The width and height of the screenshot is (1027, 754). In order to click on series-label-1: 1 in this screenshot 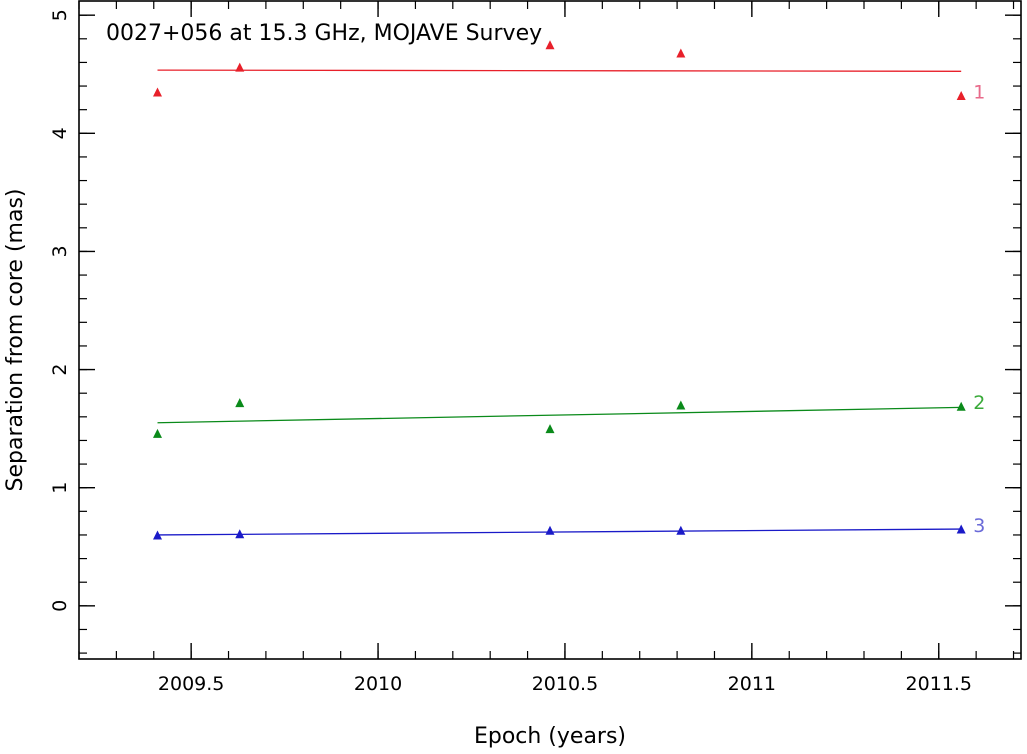, I will do `click(979, 93)`.